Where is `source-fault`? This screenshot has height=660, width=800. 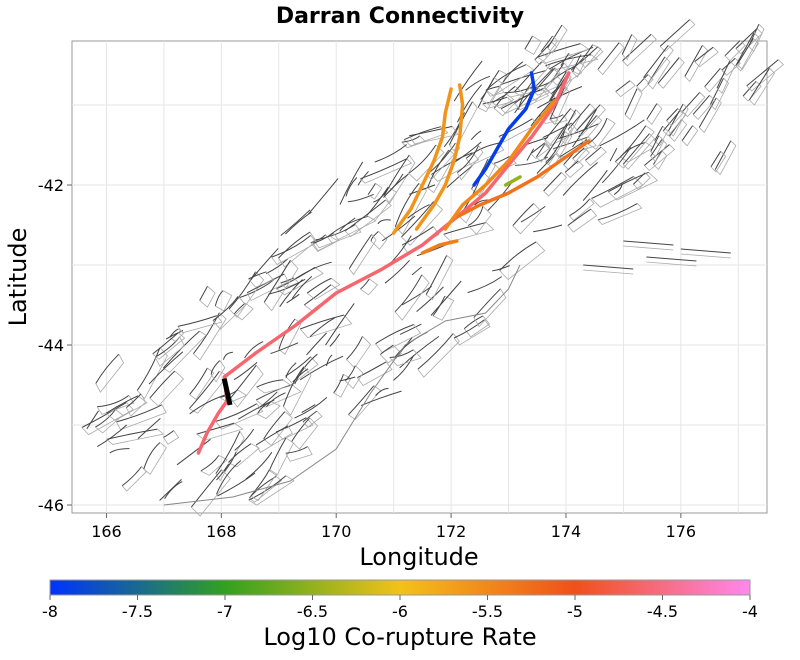 source-fault is located at coordinates (227, 392).